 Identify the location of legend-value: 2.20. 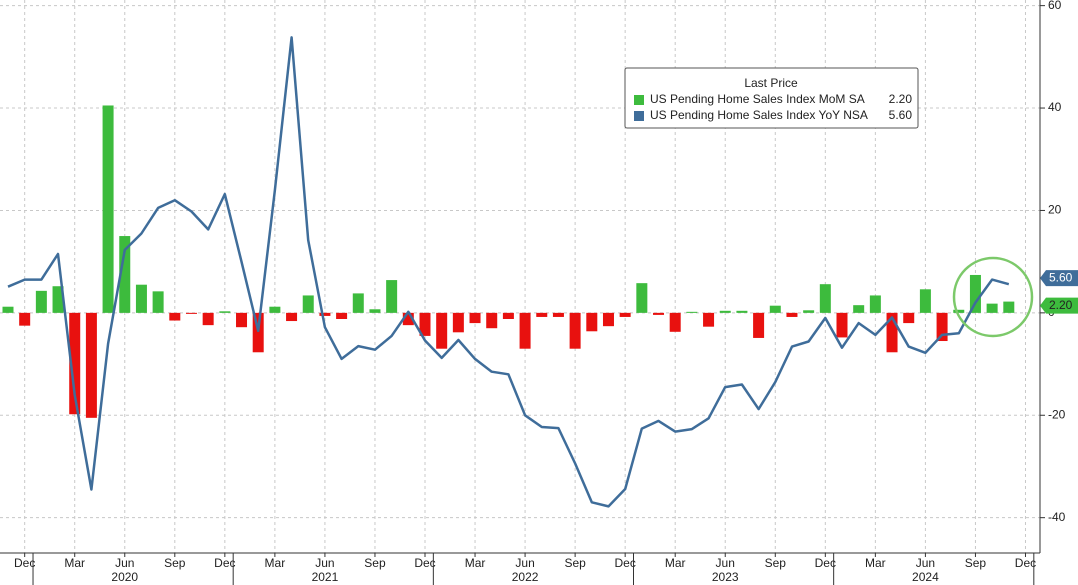
(901, 99).